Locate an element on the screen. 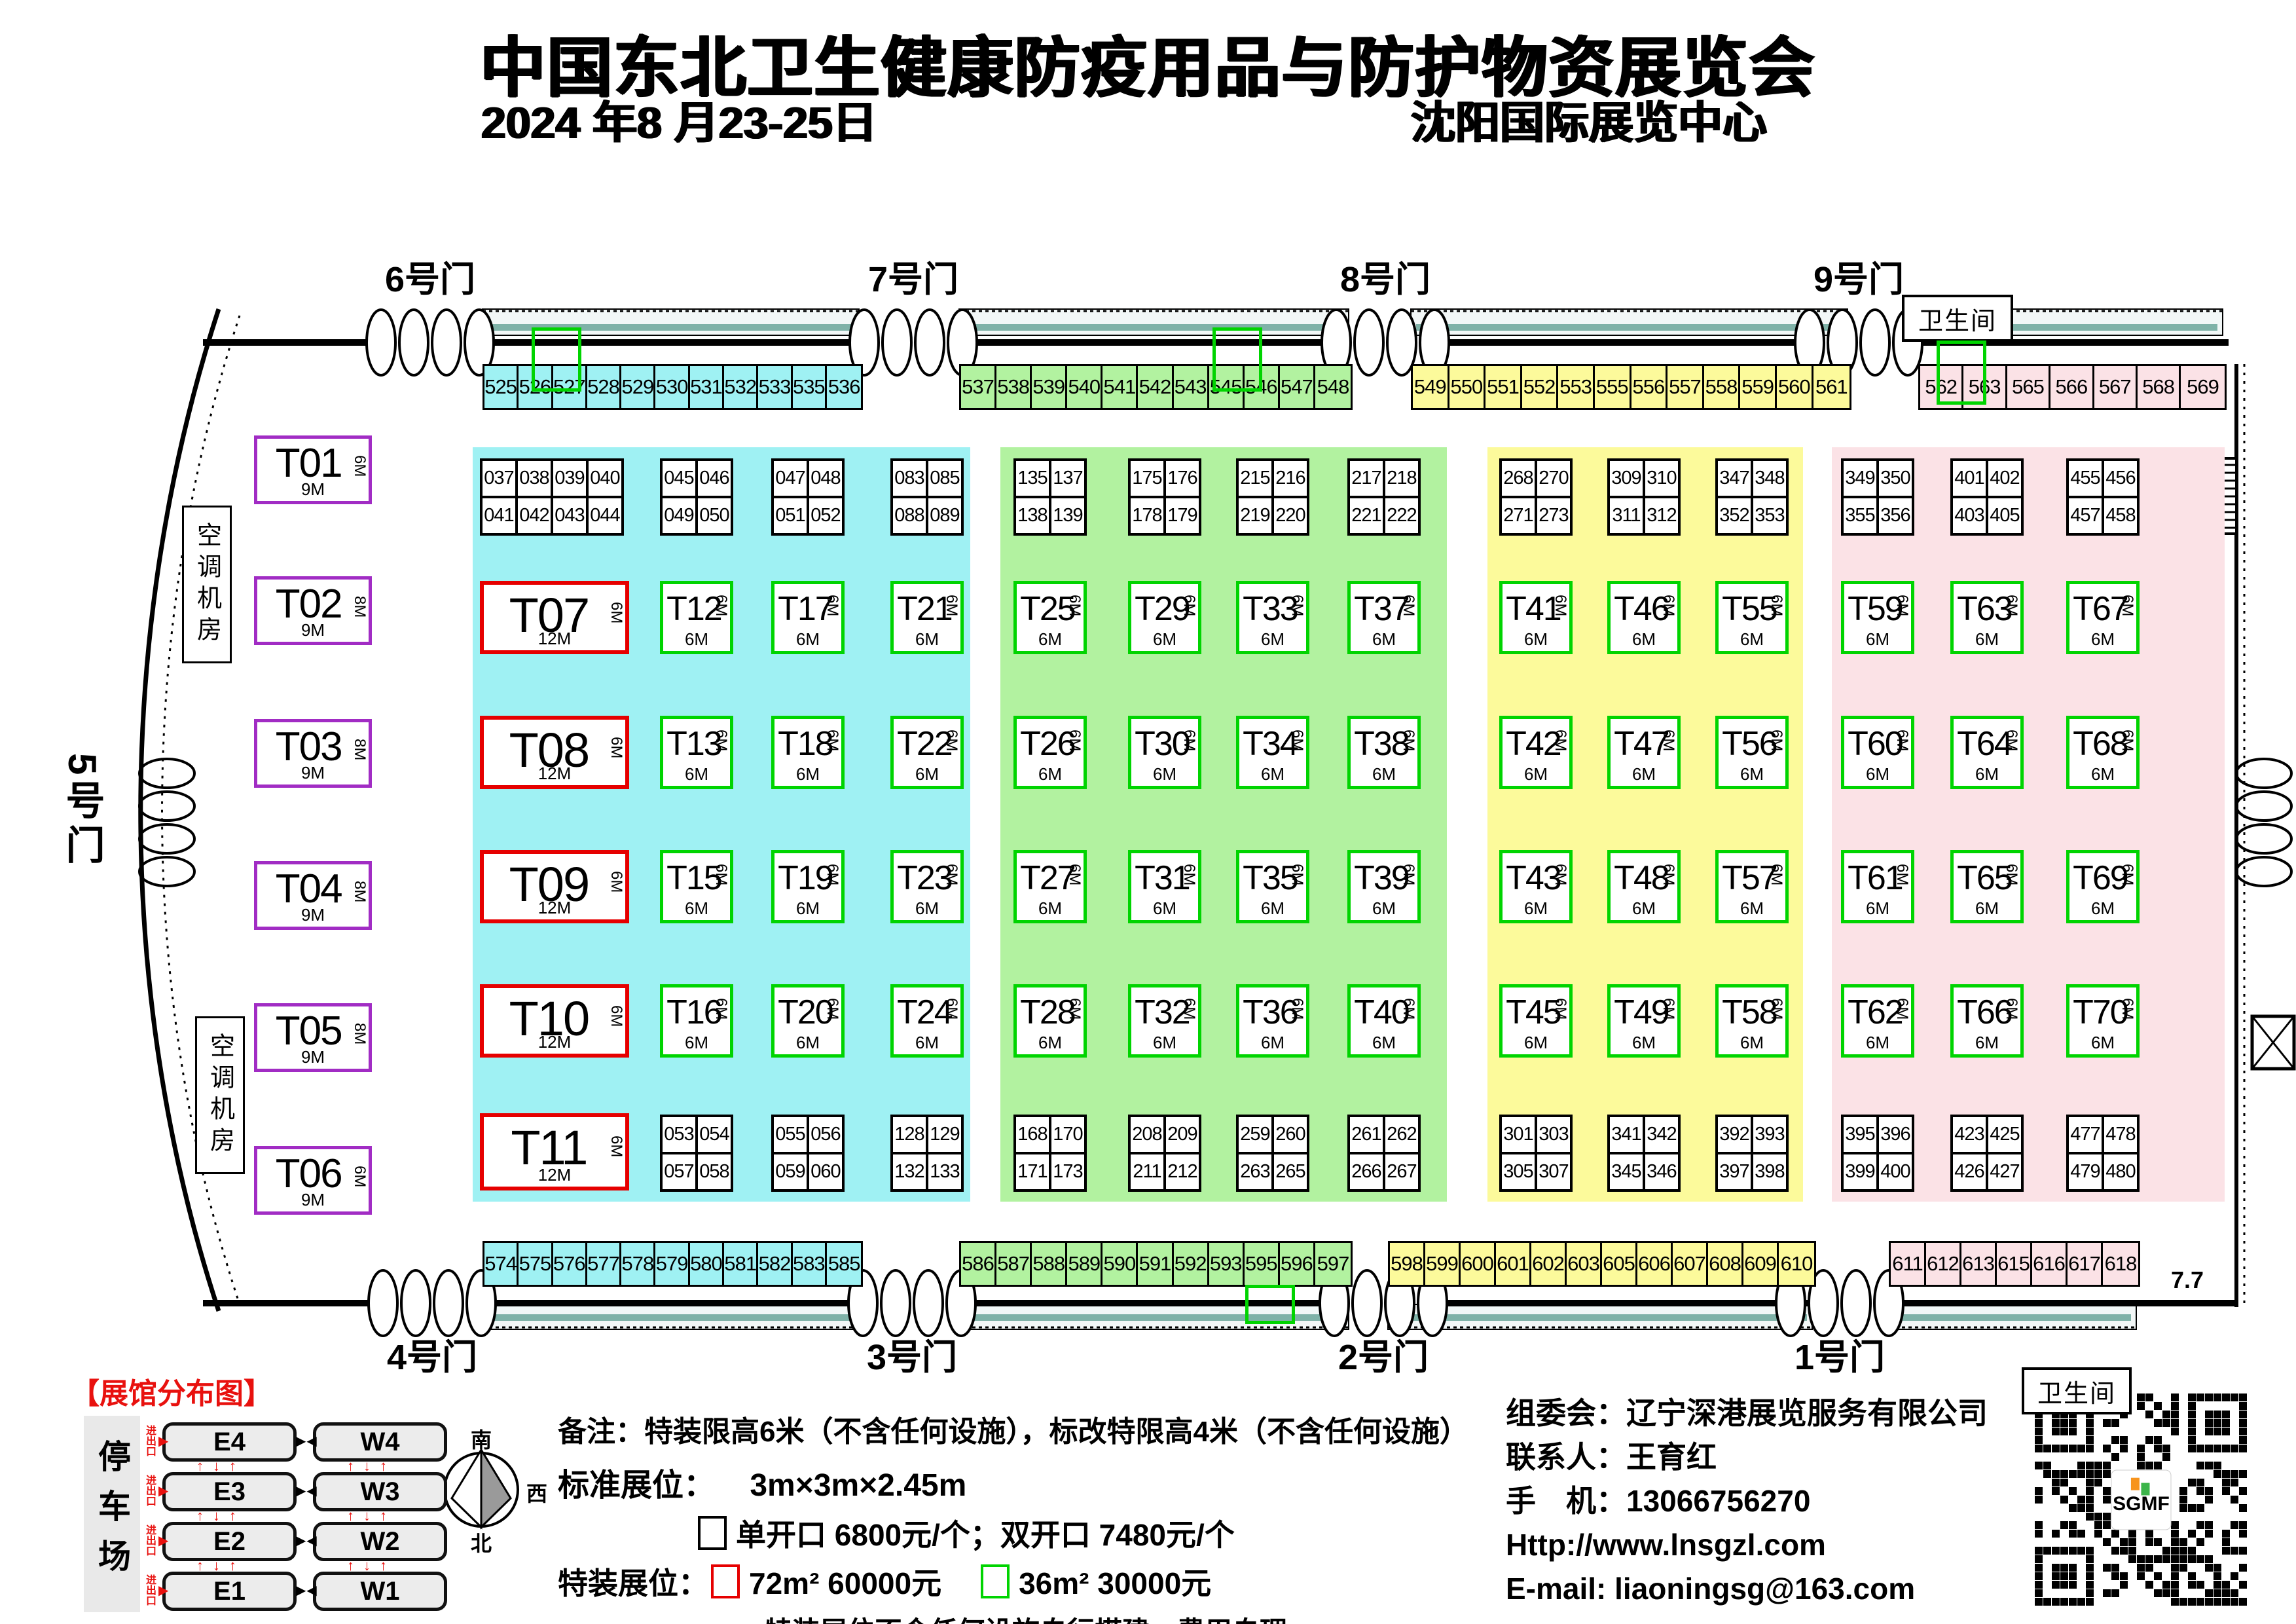  gate-7号门: 7号门 is located at coordinates (913, 279).